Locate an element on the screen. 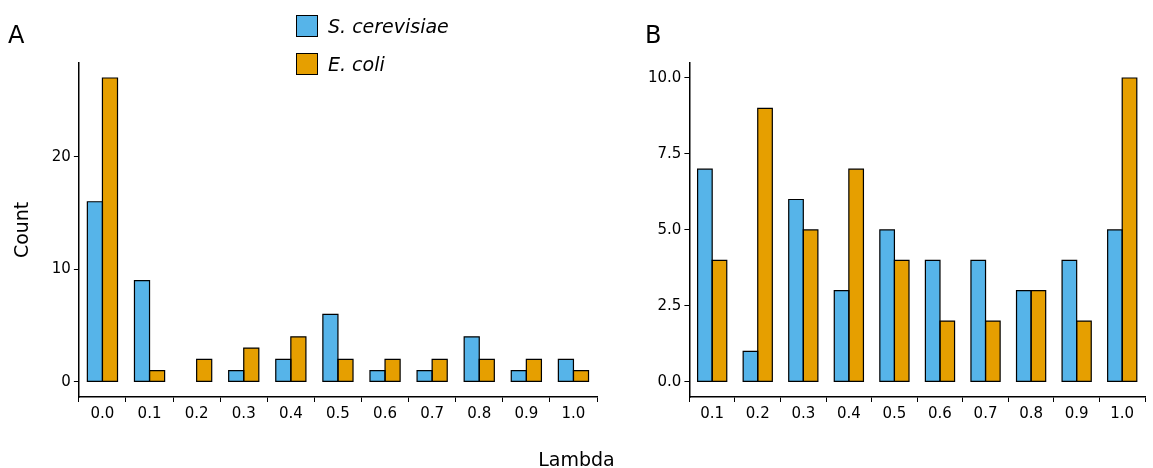 The width and height of the screenshot is (1153, 468). y-tick-label: 7.5 is located at coordinates (669, 152).